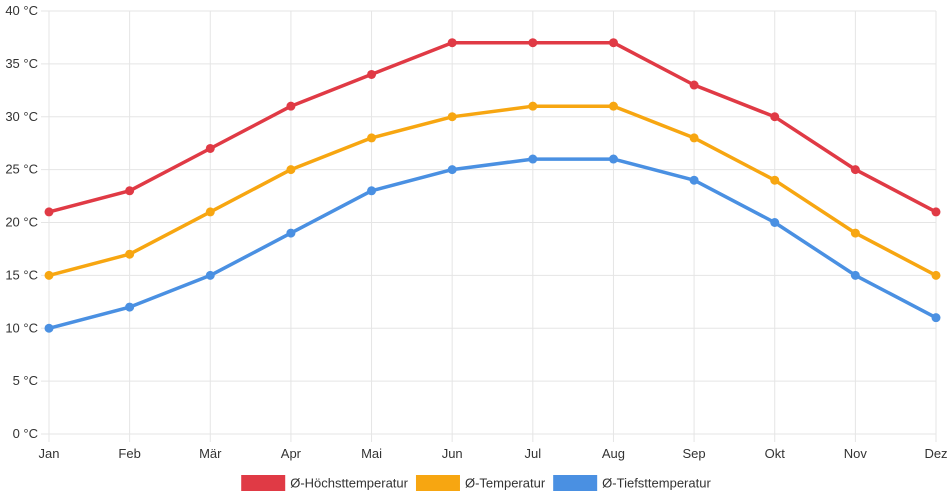 This screenshot has height=500, width=952. I want to click on legend-item-2: Ø-Temperatur, so click(480, 483).